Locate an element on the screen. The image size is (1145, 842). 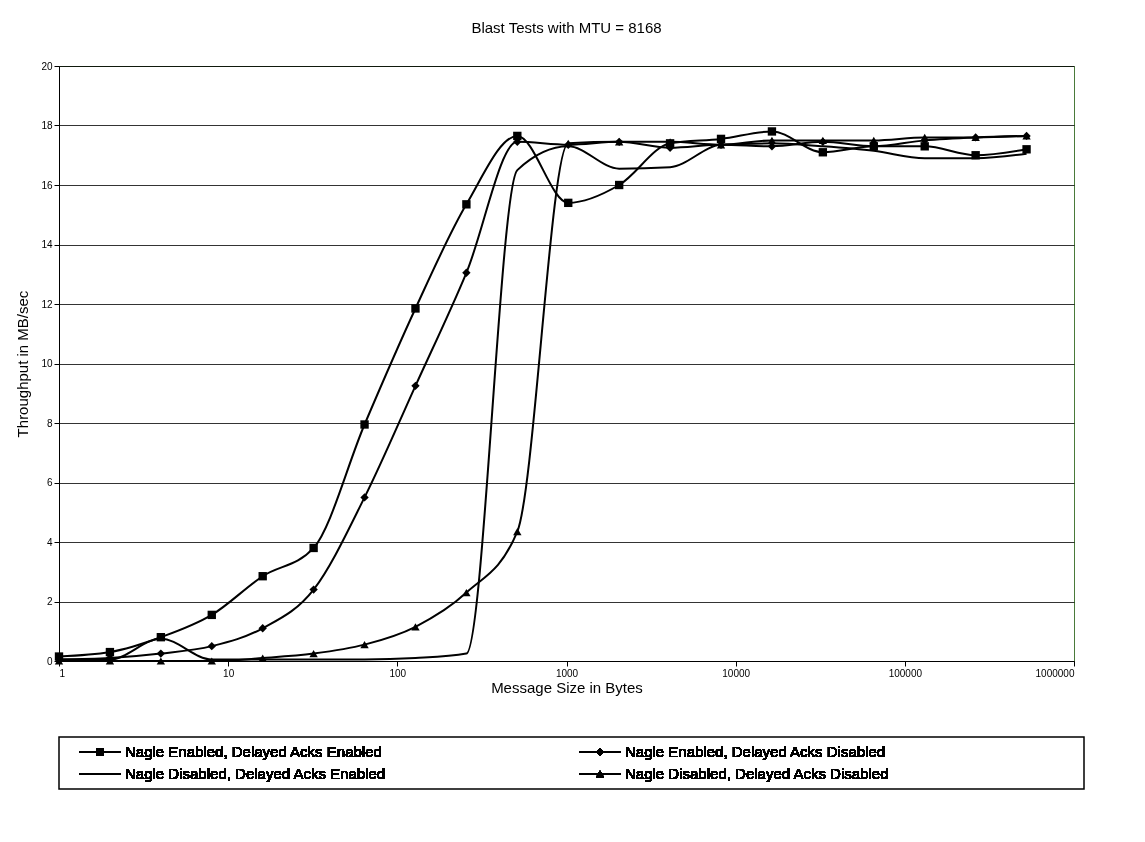
y-tick-label: 16 is located at coordinates (47, 185).